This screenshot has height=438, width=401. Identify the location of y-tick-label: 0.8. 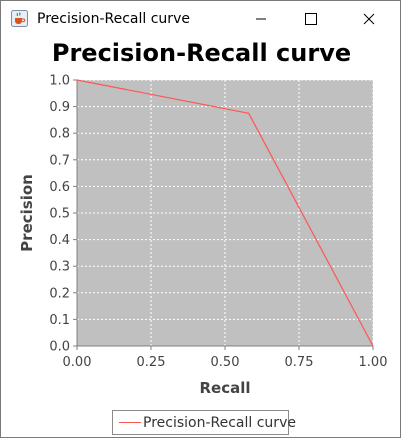
(59, 134).